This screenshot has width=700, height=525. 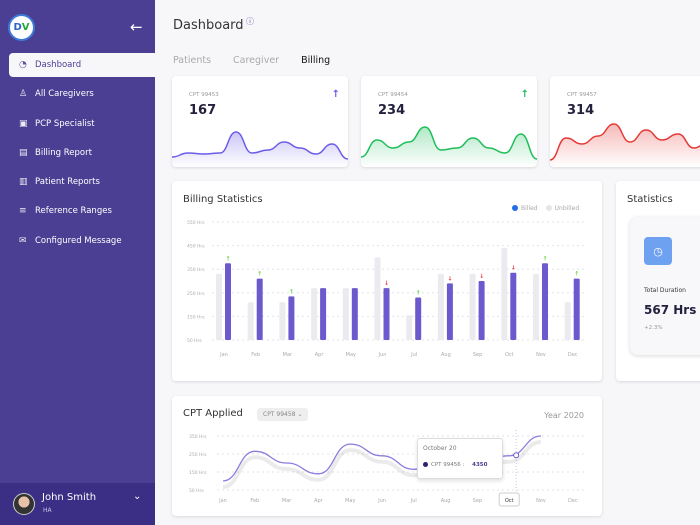 What do you see at coordinates (78, 240) in the screenshot?
I see `sidebar-item-label: Configured Message` at bounding box center [78, 240].